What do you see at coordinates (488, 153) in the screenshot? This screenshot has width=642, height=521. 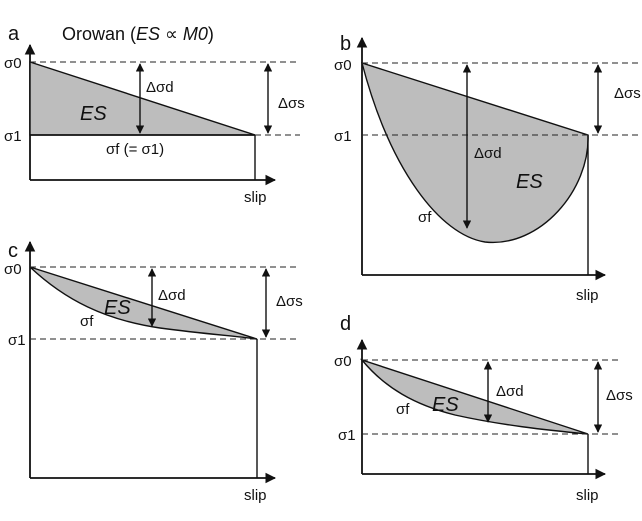 I see `panel-b-delta-sigma-d-label: Δσd` at bounding box center [488, 153].